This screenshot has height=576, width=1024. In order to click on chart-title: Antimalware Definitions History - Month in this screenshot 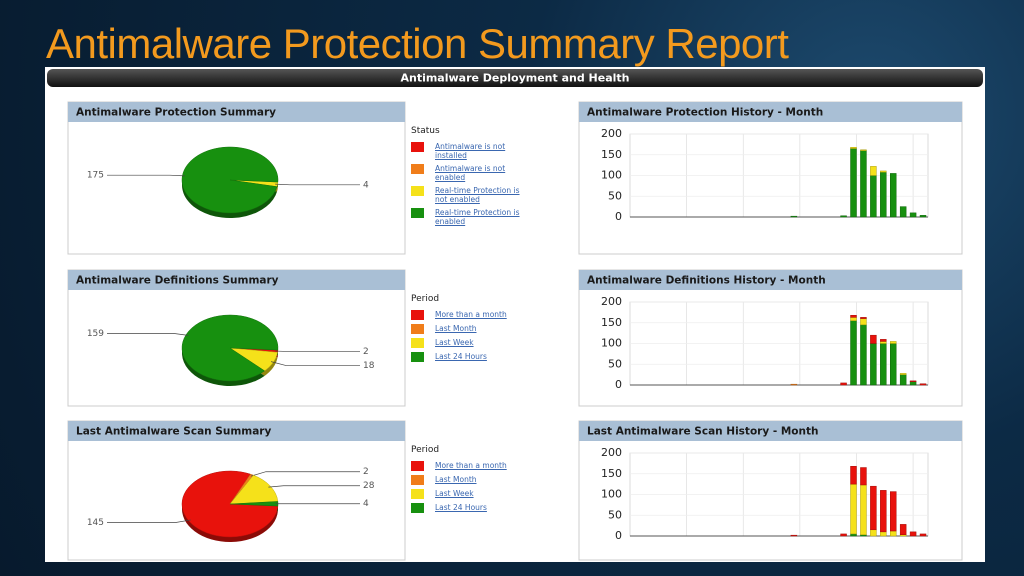, I will do `click(706, 281)`.